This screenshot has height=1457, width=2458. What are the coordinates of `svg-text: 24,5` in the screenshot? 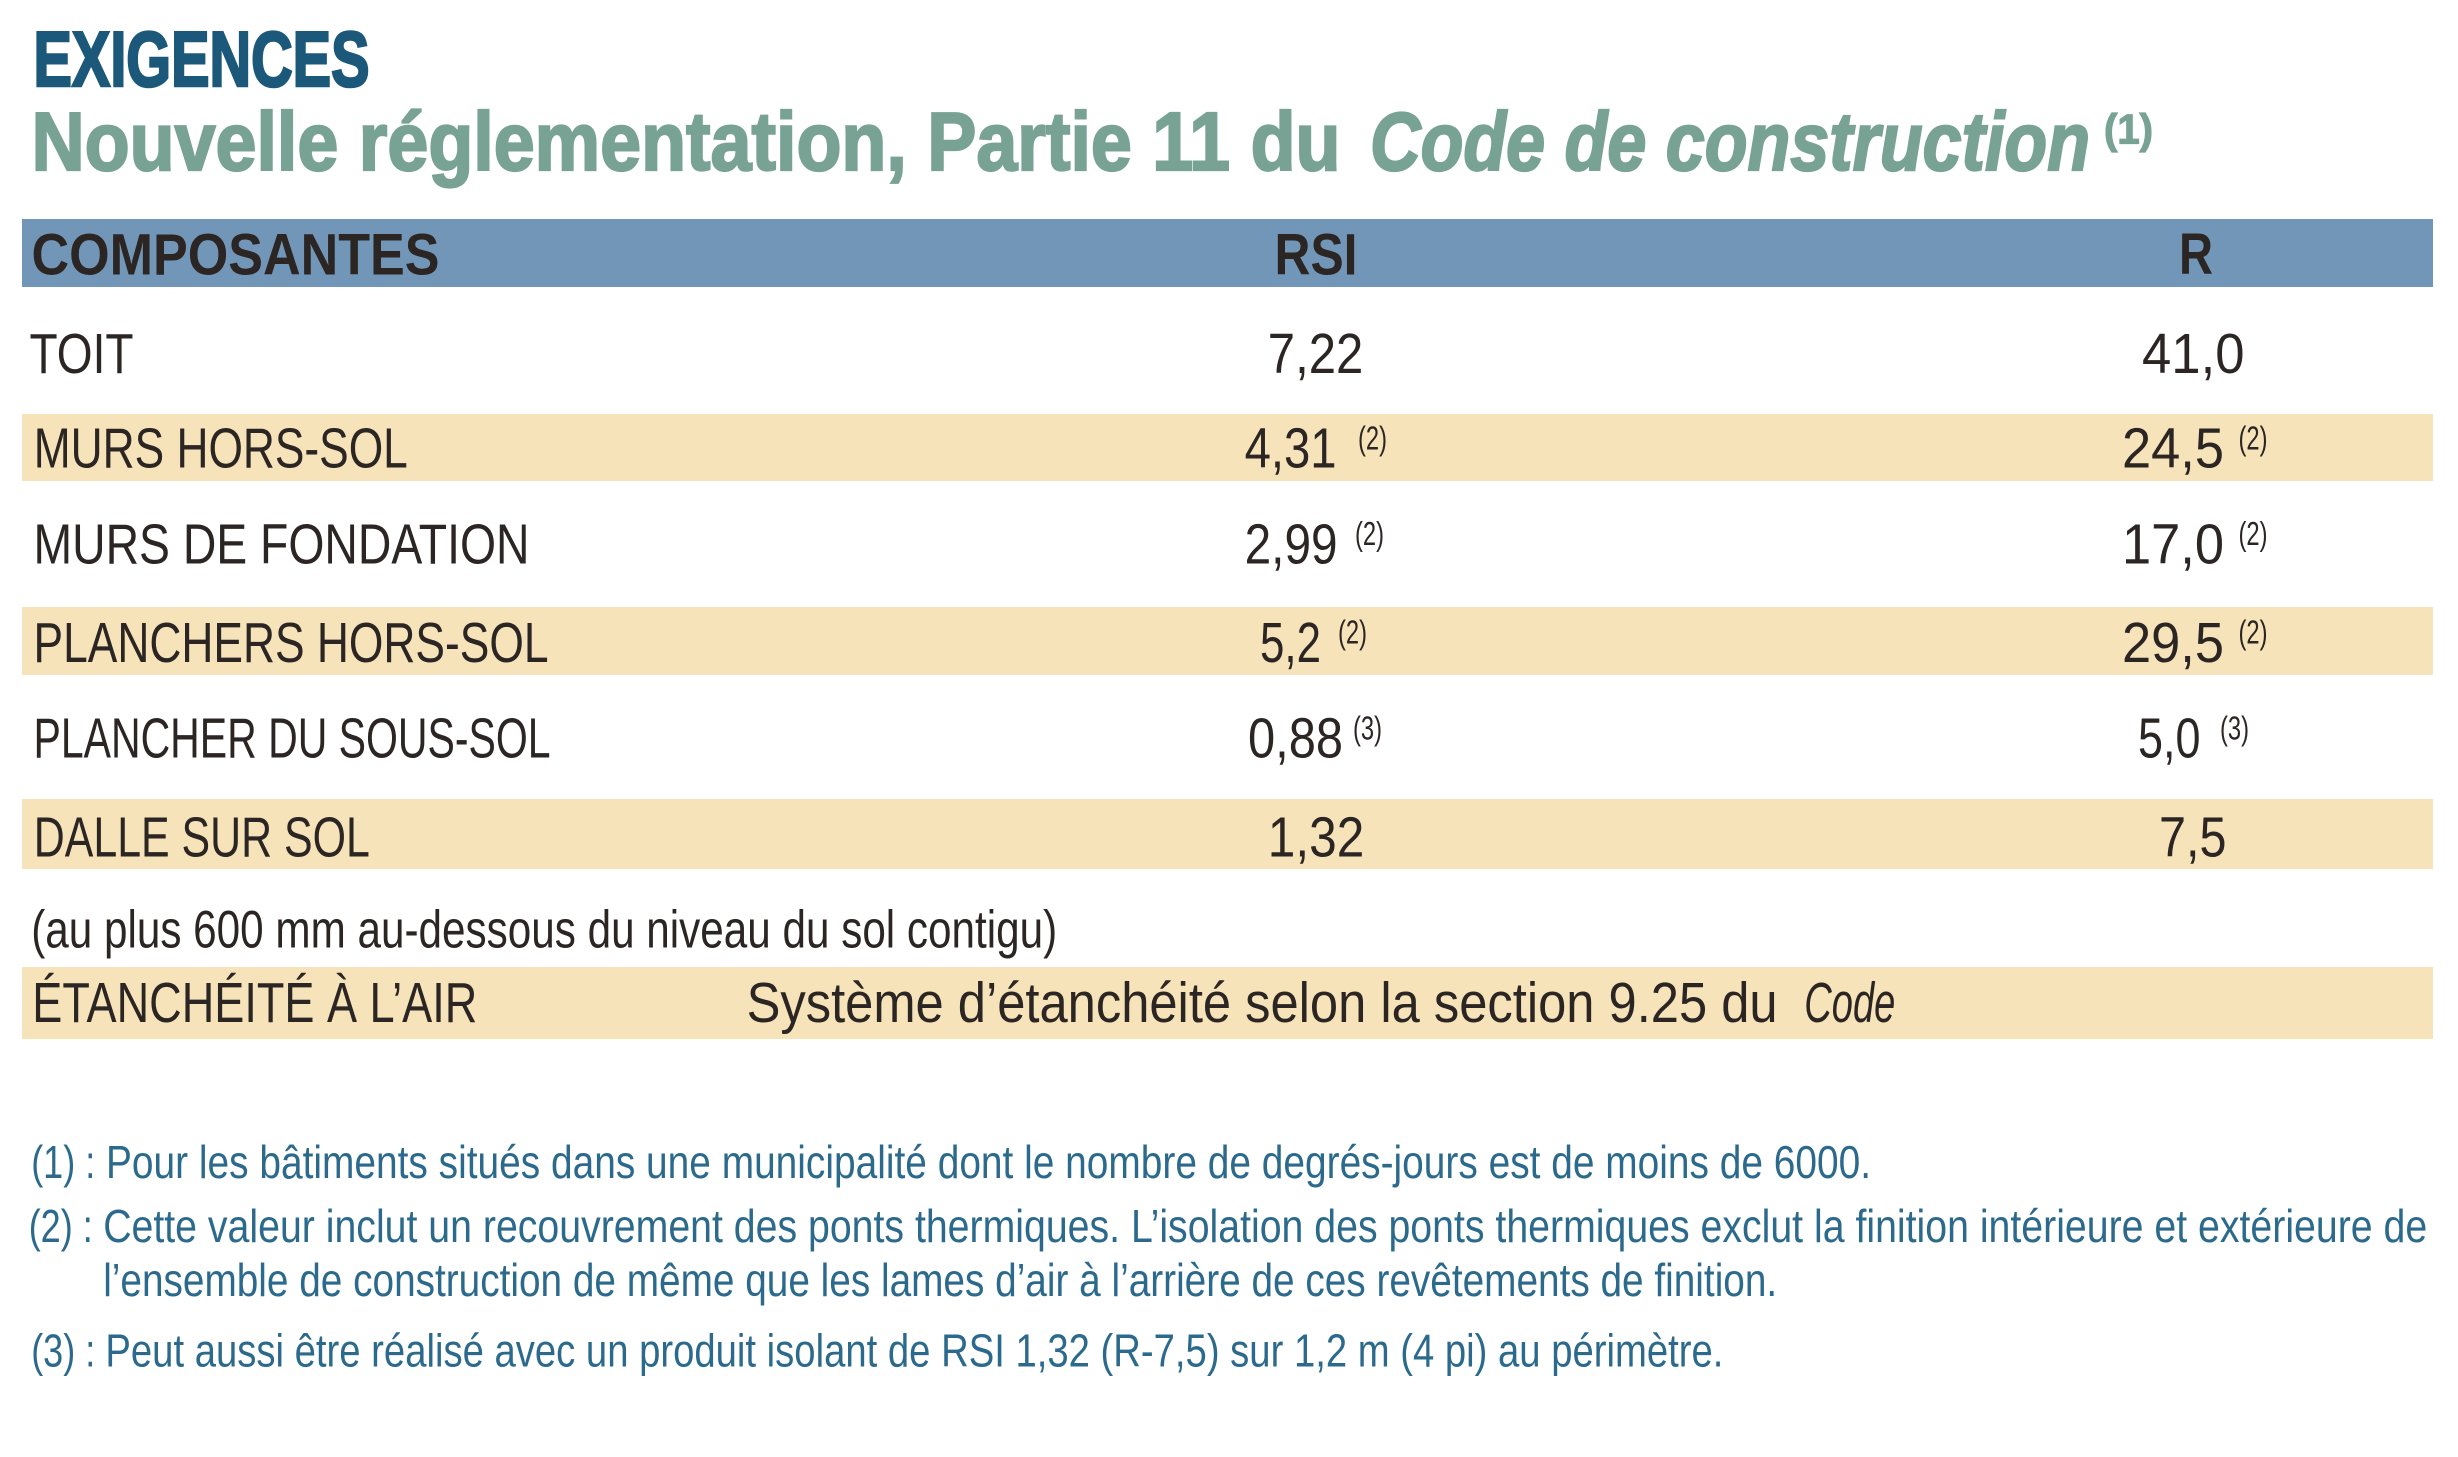 It's located at (2173, 449).